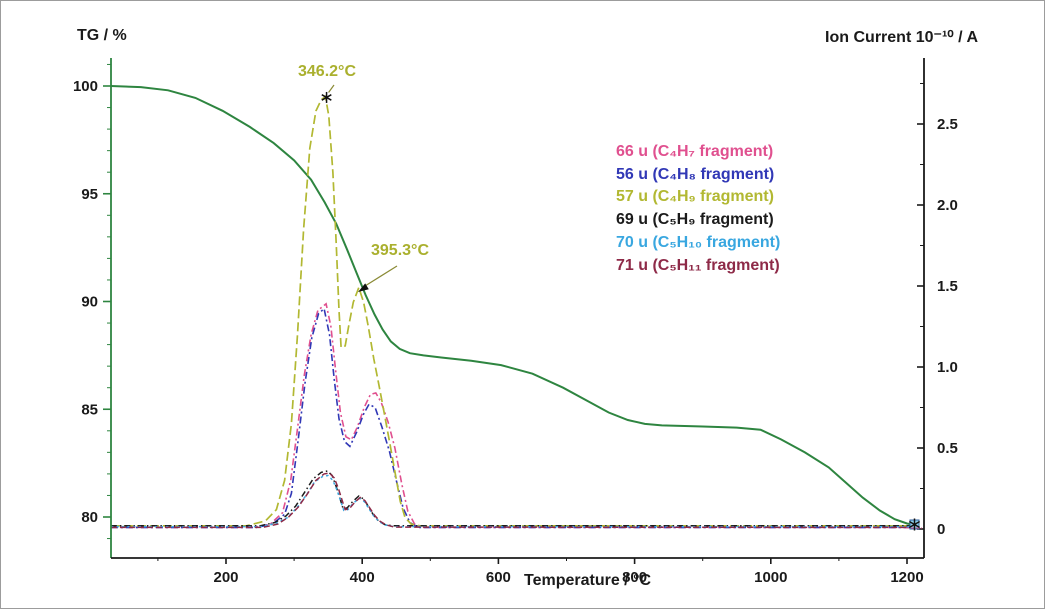  Describe the element at coordinates (947, 286) in the screenshot. I see `right-tick-label: 1.5` at that location.